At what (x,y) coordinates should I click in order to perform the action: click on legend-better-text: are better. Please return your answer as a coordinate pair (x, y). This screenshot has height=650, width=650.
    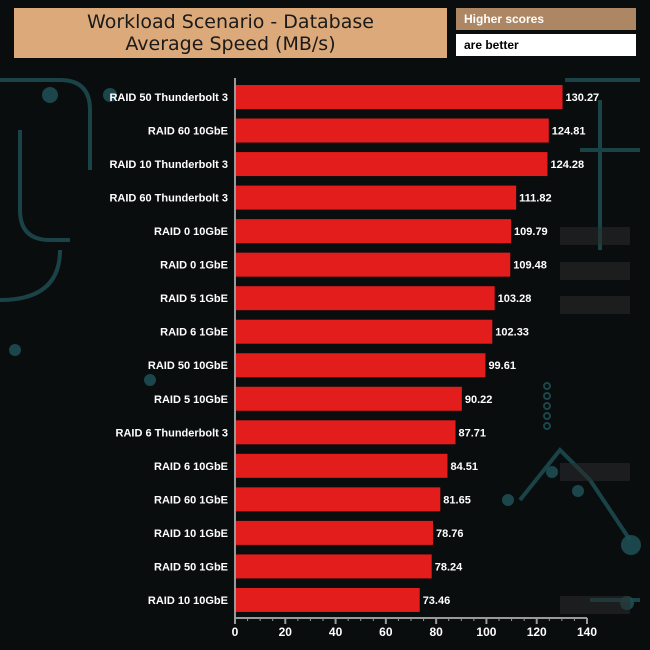
    Looking at the image, I should click on (491, 45).